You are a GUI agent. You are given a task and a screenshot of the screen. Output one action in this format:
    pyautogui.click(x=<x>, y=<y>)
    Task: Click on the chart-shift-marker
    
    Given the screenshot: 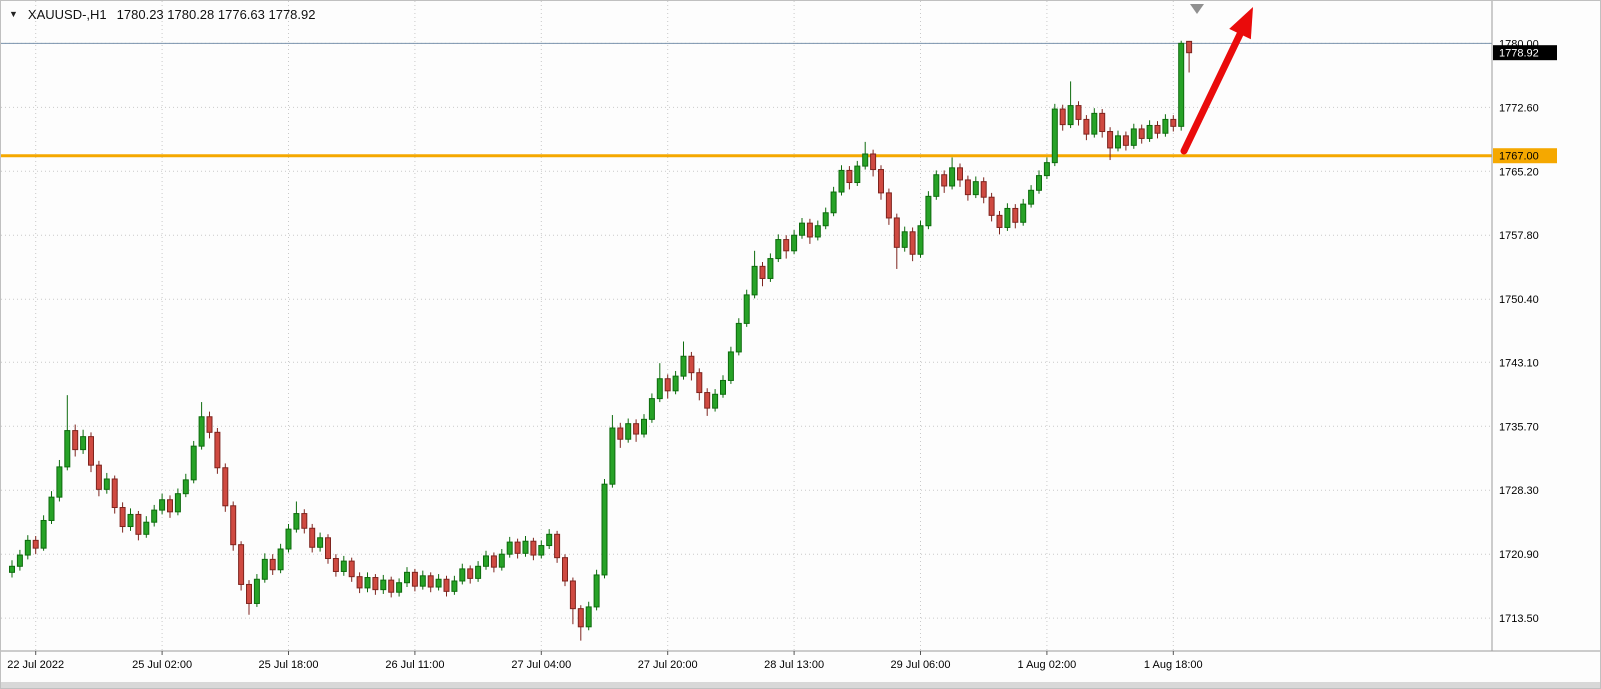 What is the action you would take?
    pyautogui.click(x=1197, y=9)
    